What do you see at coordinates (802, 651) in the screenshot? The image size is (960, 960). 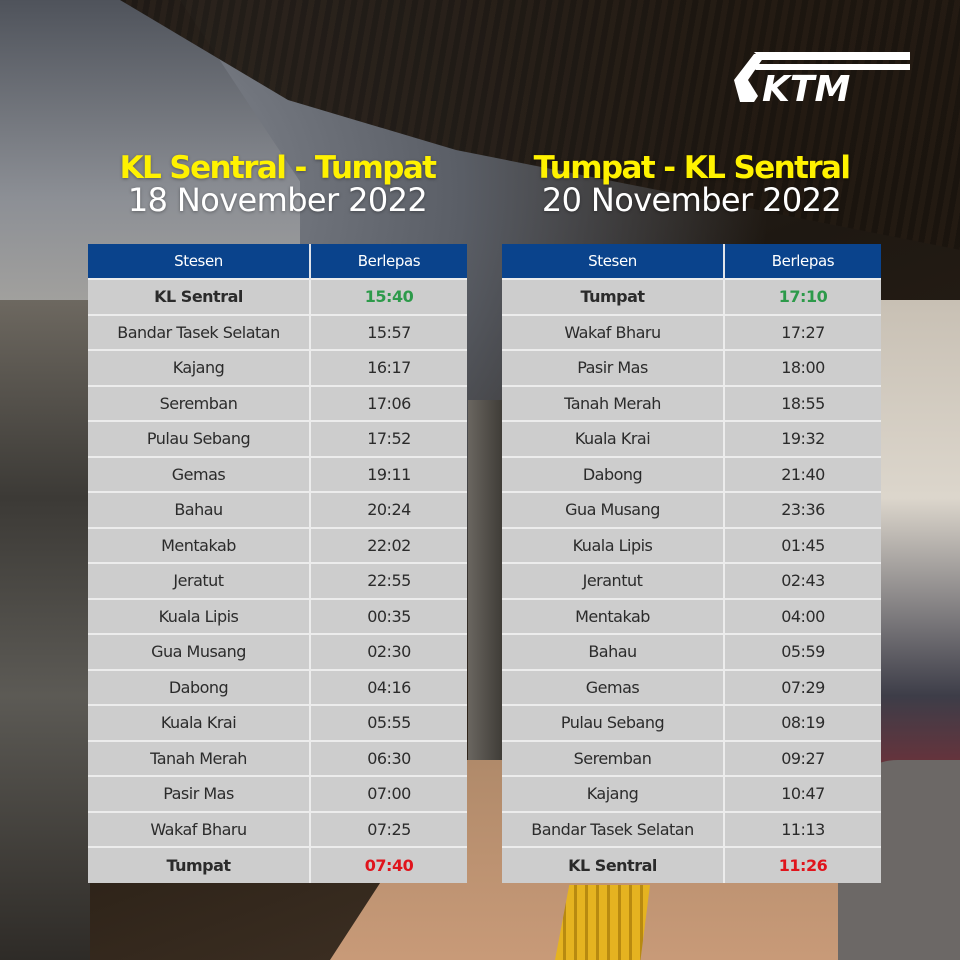 I see `departure-time: 05:59` at bounding box center [802, 651].